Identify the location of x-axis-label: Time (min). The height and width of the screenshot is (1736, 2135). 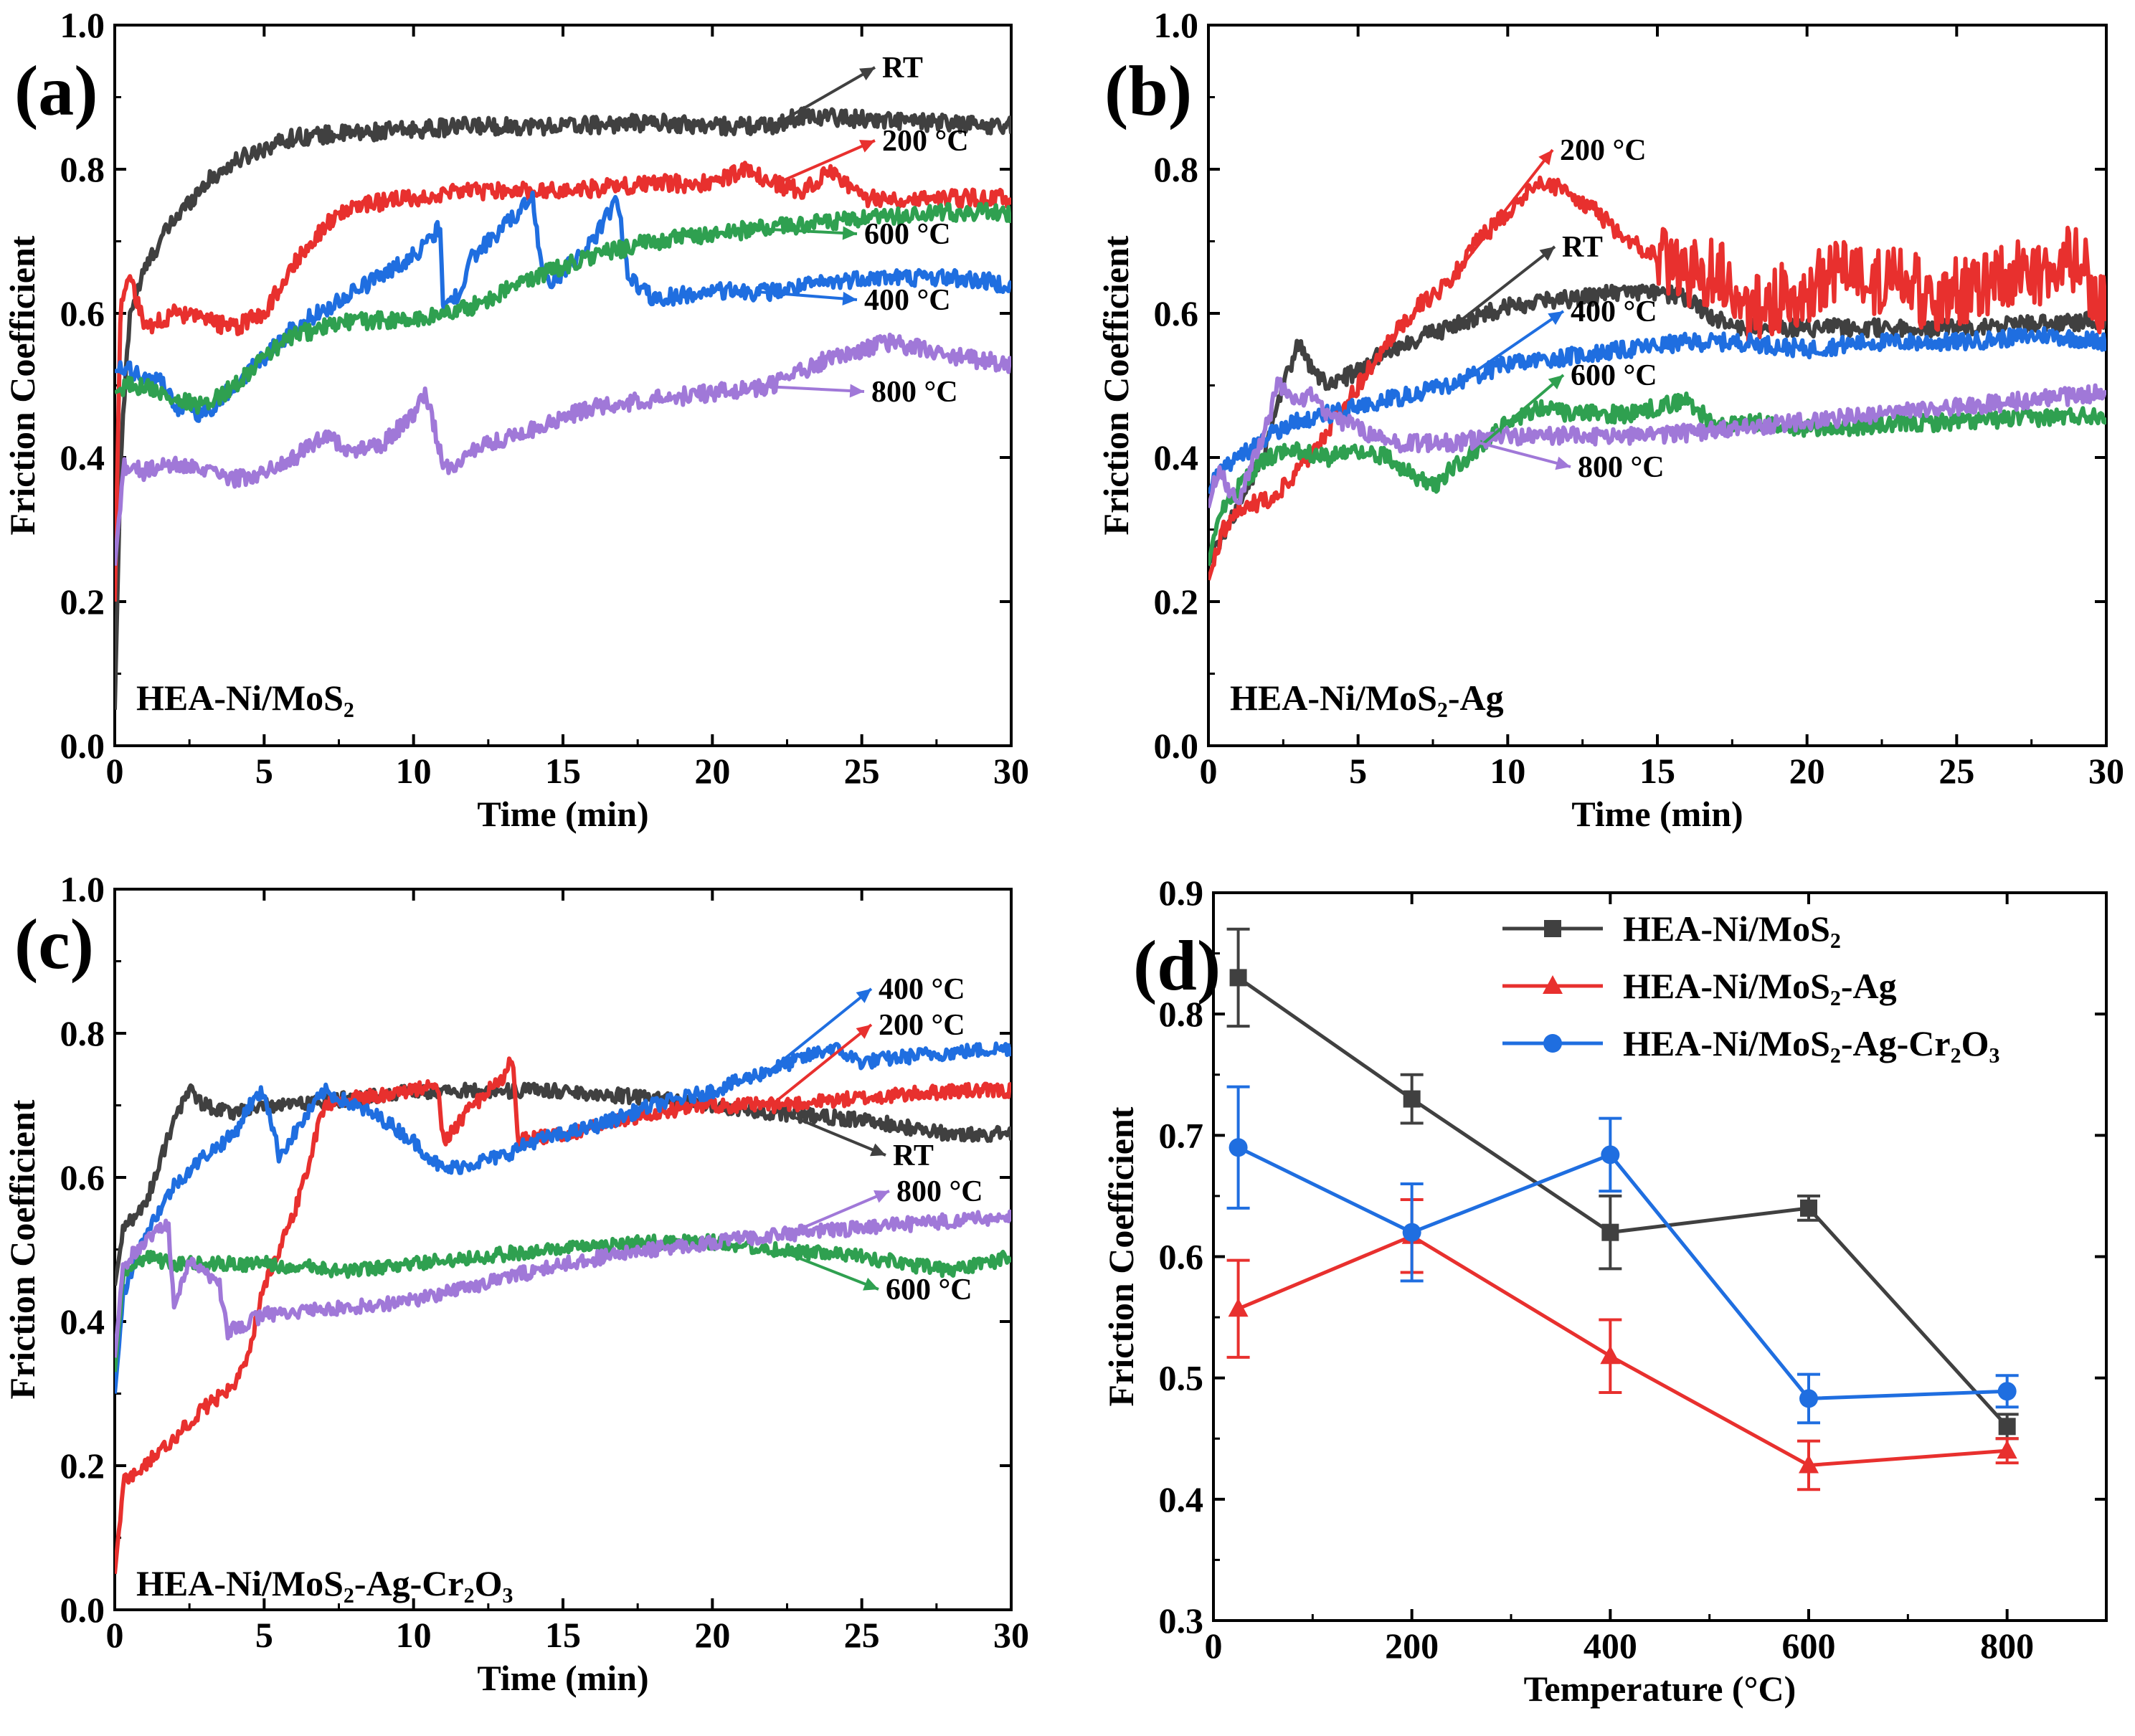
(562, 1678).